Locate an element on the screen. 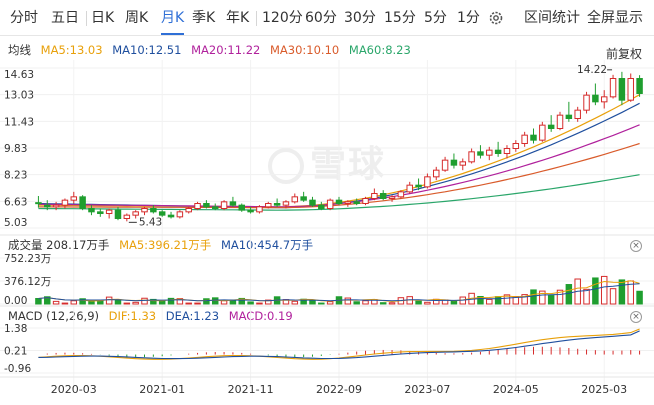  macd-tick-label: 0.21 is located at coordinates (15, 352).